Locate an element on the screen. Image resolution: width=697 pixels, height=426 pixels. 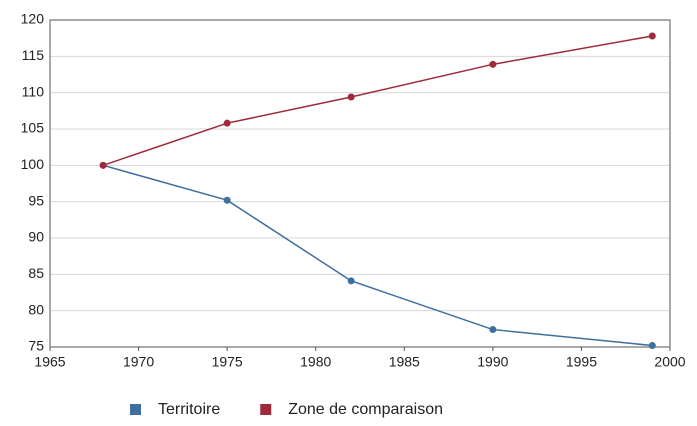
x-tick-label: 1970 is located at coordinates (138, 362).